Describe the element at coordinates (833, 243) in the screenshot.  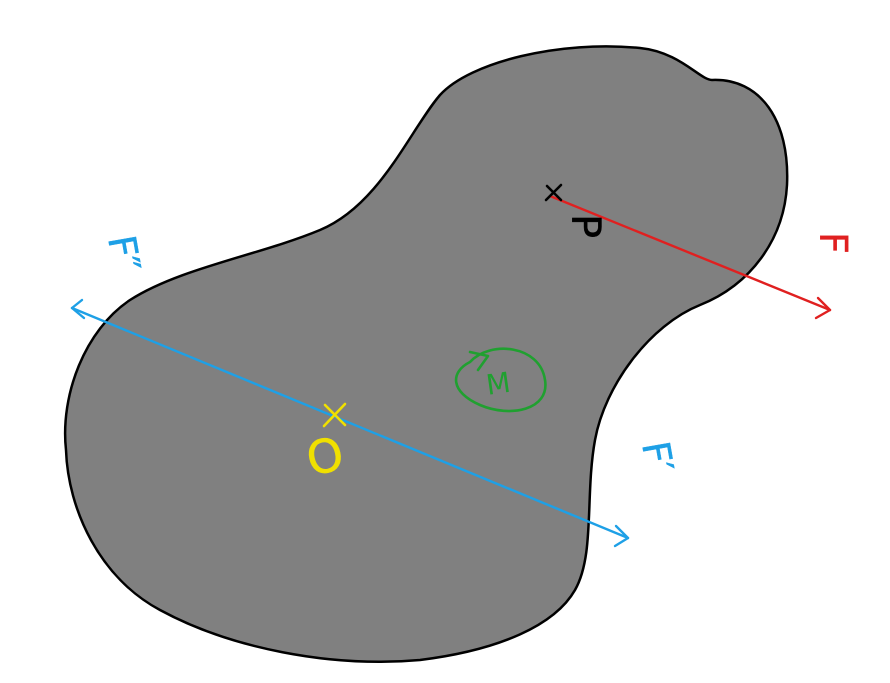
I see `force-f-label: F` at that location.